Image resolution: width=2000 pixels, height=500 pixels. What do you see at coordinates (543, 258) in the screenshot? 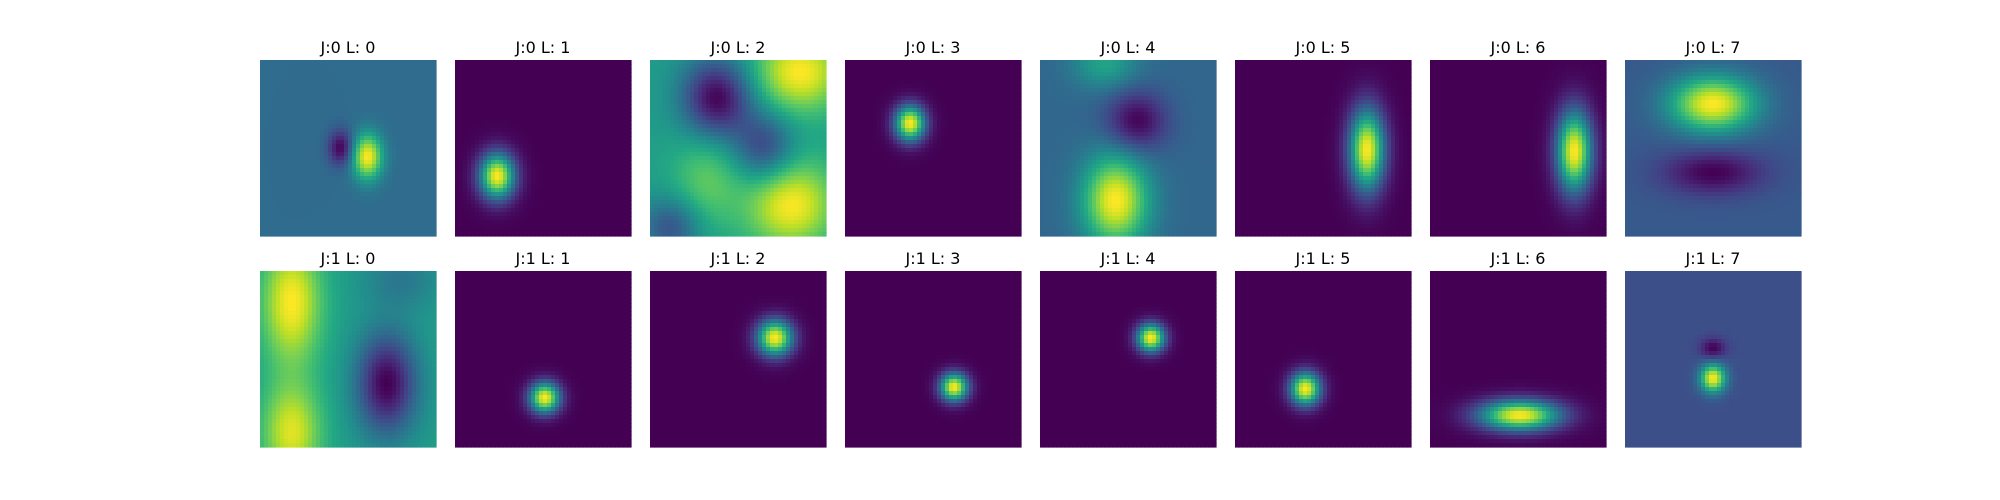
I see `panel-title: J:1 L: 1` at bounding box center [543, 258].